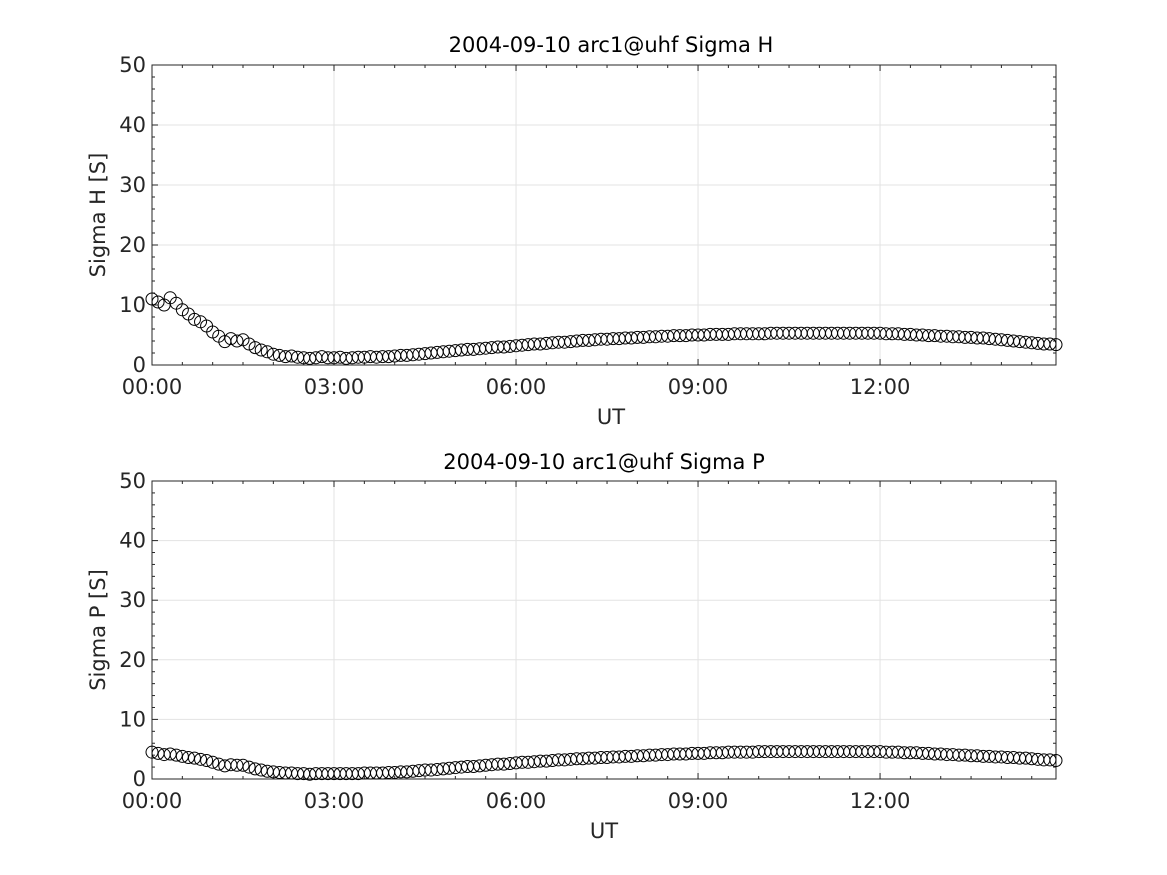  What do you see at coordinates (98, 215) in the screenshot?
I see `sigma-h-y-axis-label: Sigma H [S]` at bounding box center [98, 215].